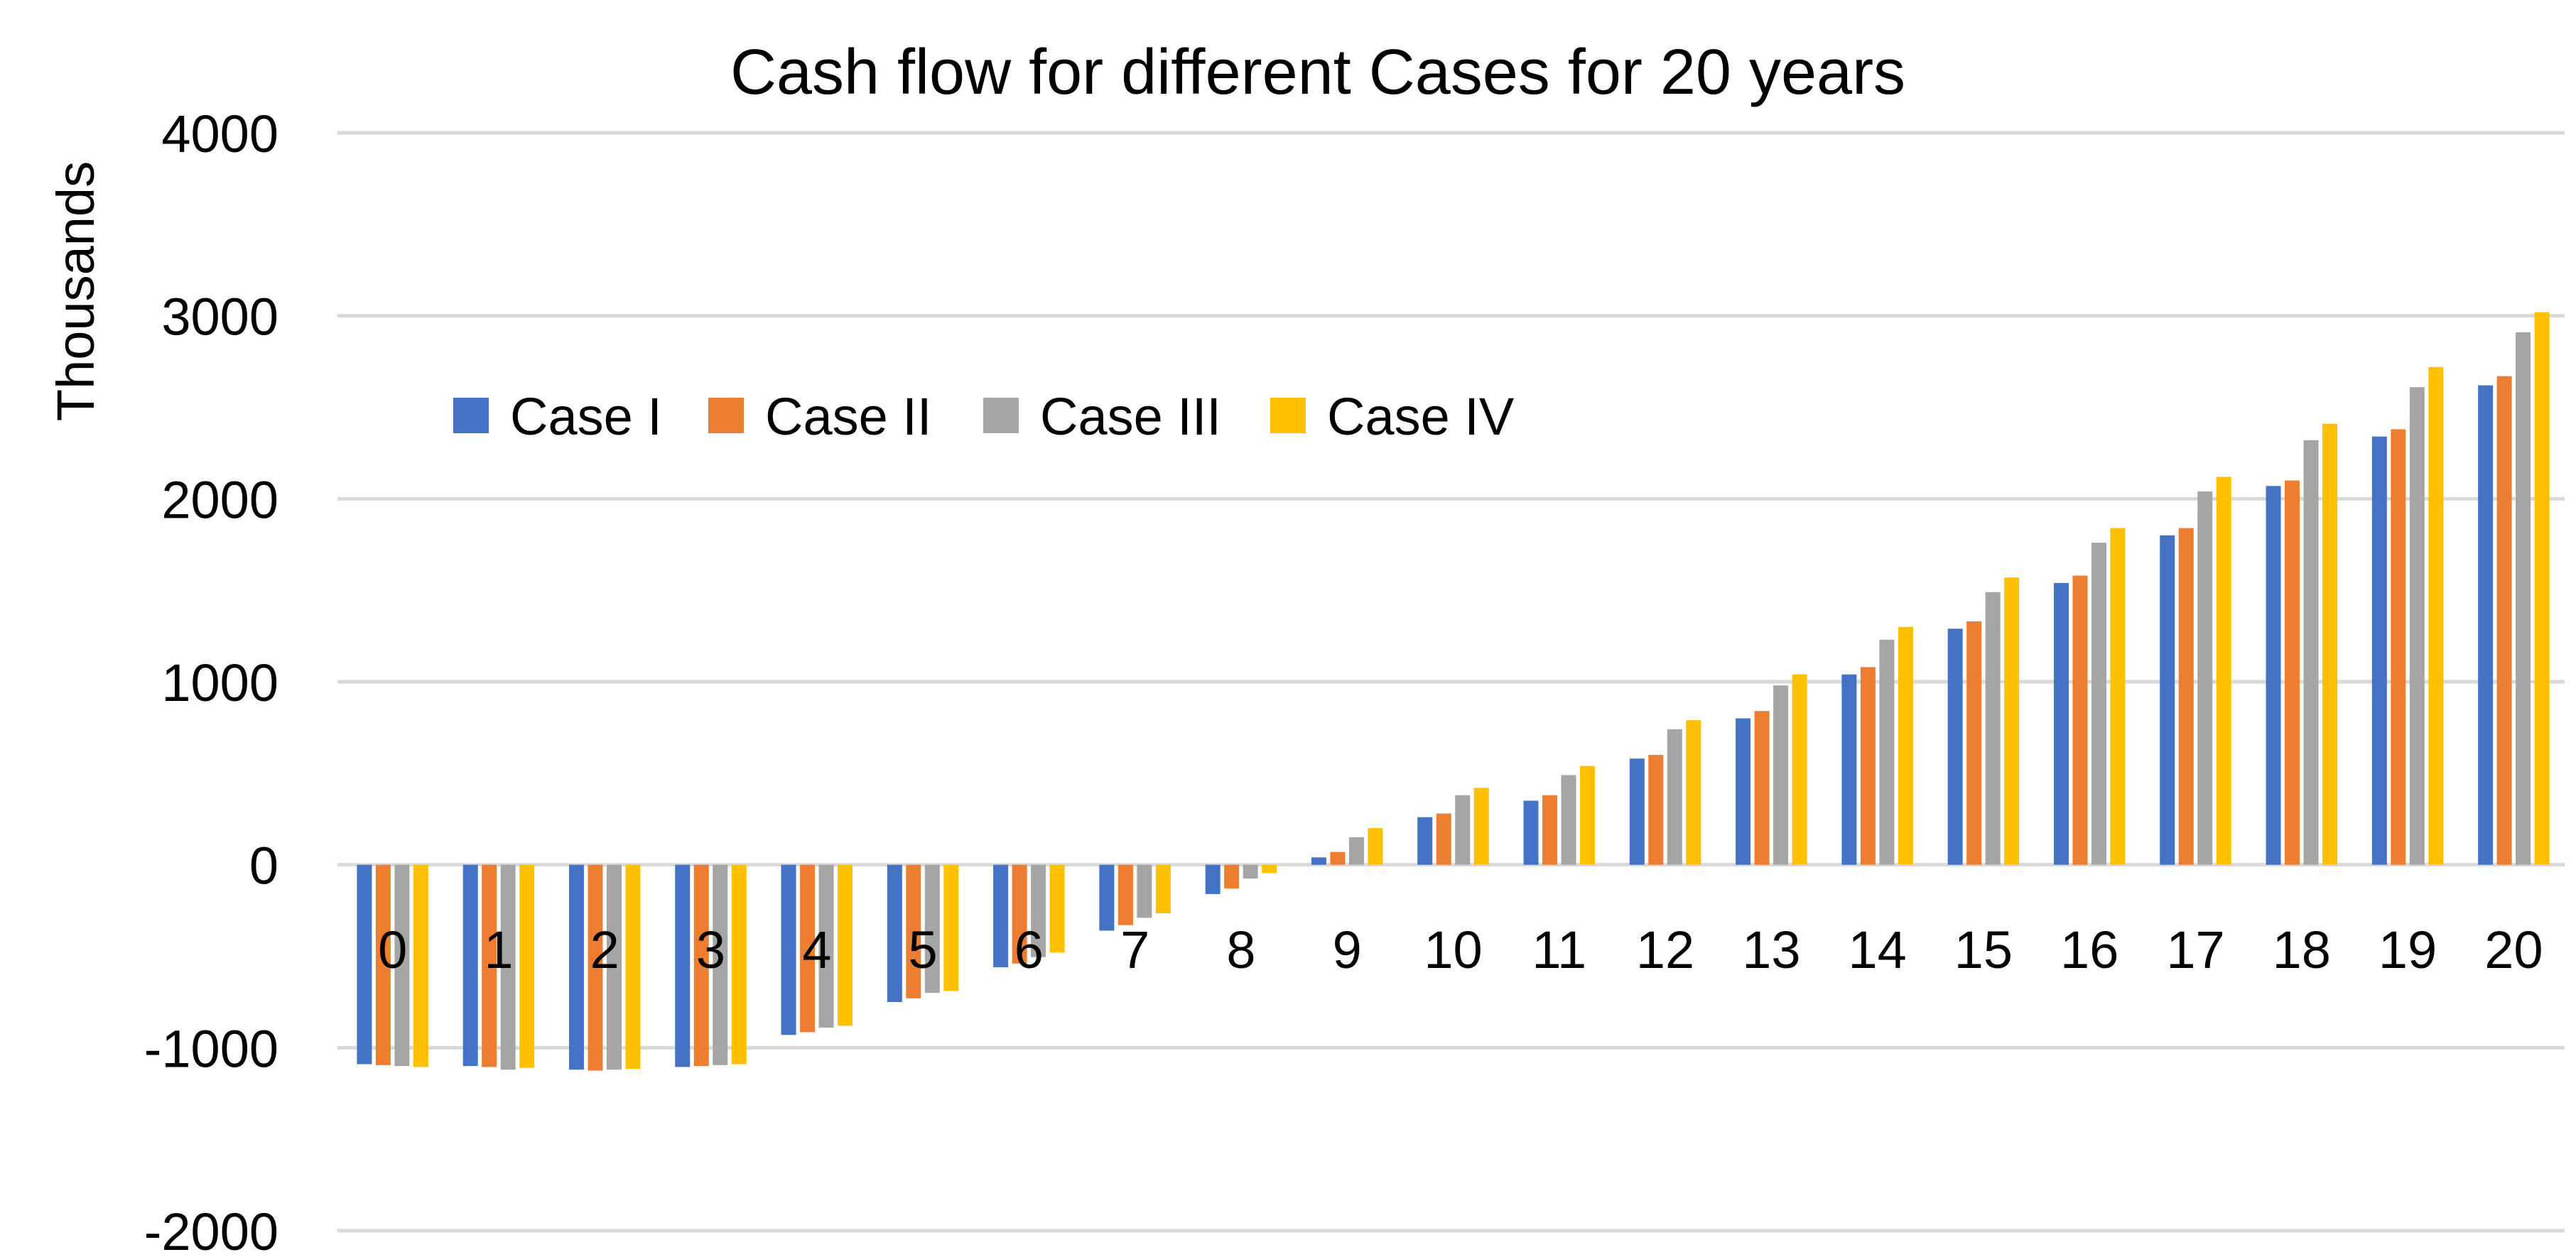 This screenshot has width=2576, height=1257. I want to click on x-tick-label: 1, so click(498, 949).